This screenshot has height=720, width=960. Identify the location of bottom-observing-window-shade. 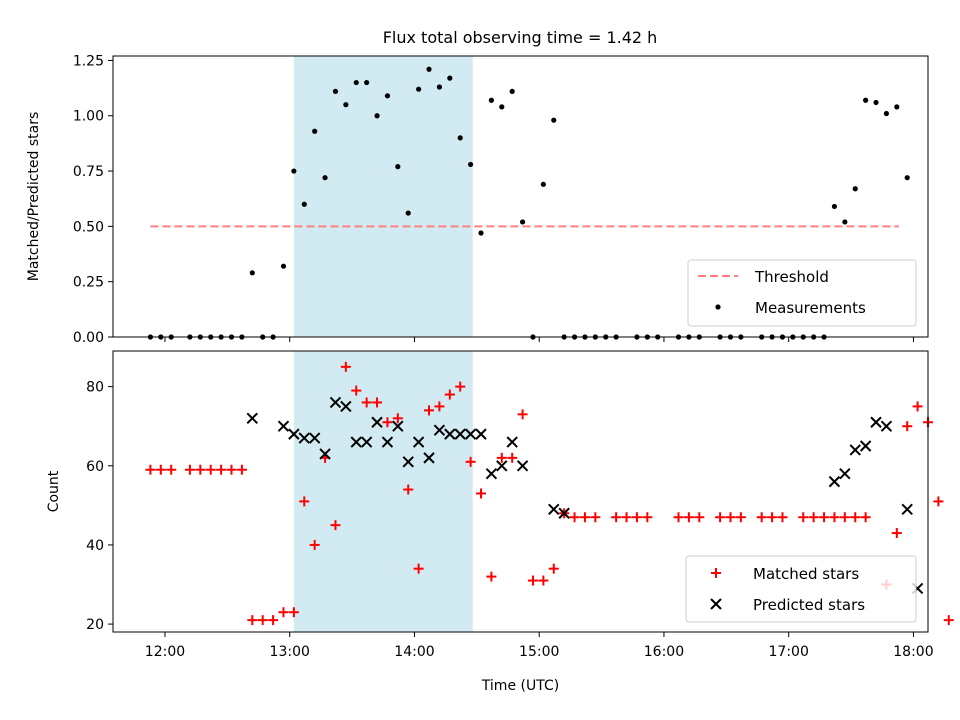
(383, 491).